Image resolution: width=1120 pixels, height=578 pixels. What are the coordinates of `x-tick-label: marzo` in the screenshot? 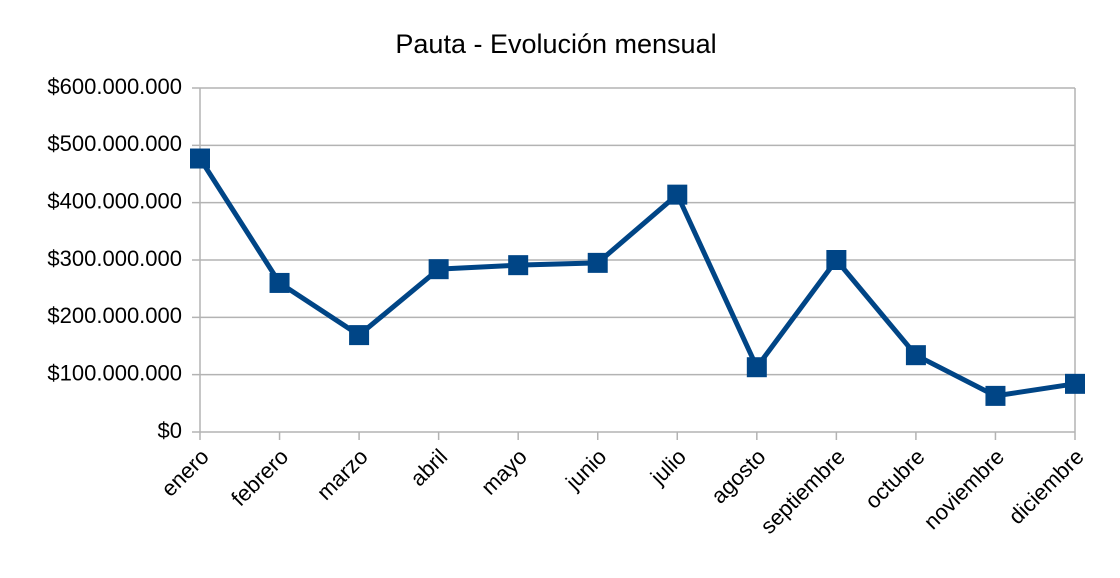 It's located at (342, 474).